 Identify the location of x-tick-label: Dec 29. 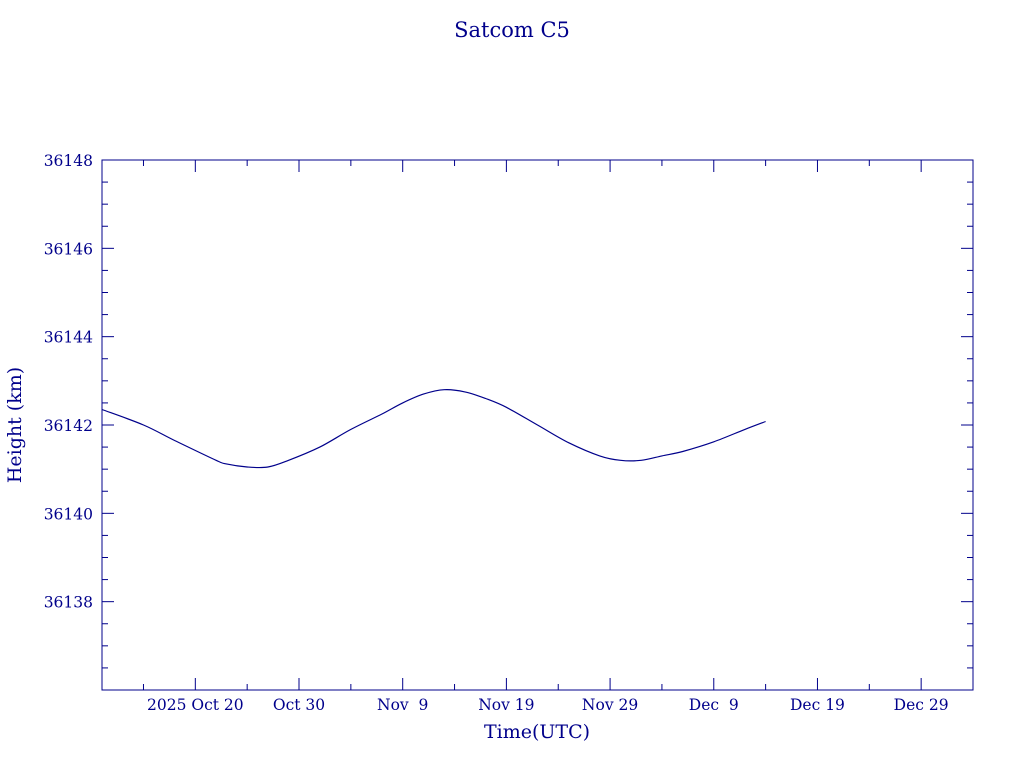
(921, 705).